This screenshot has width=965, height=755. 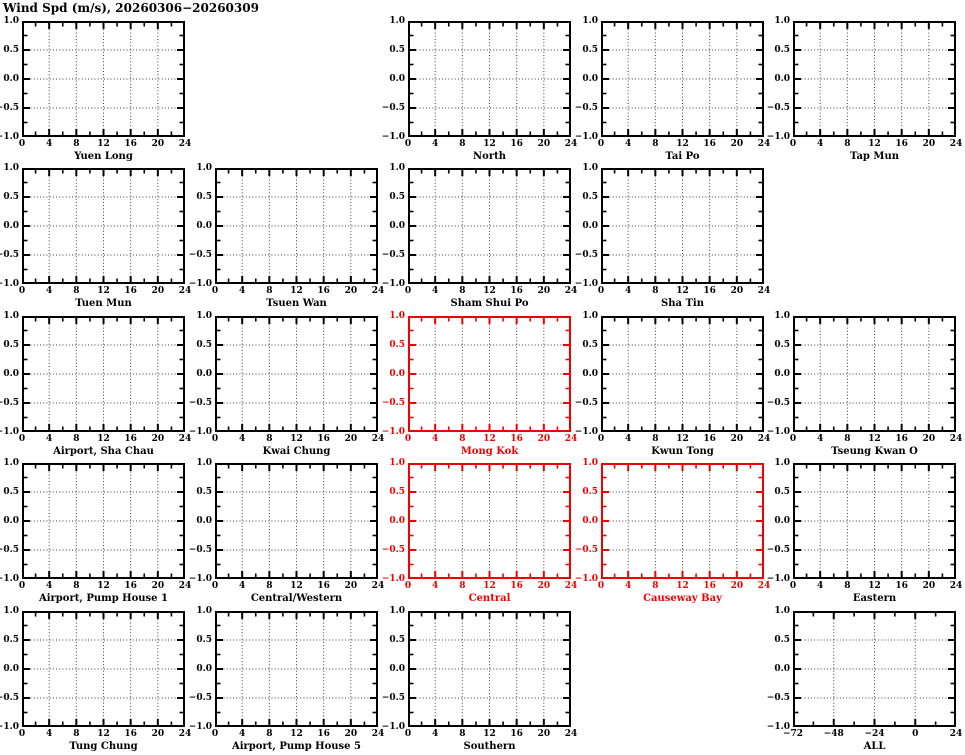 I want to click on panel-title: Kwai Chung, so click(x=296, y=451).